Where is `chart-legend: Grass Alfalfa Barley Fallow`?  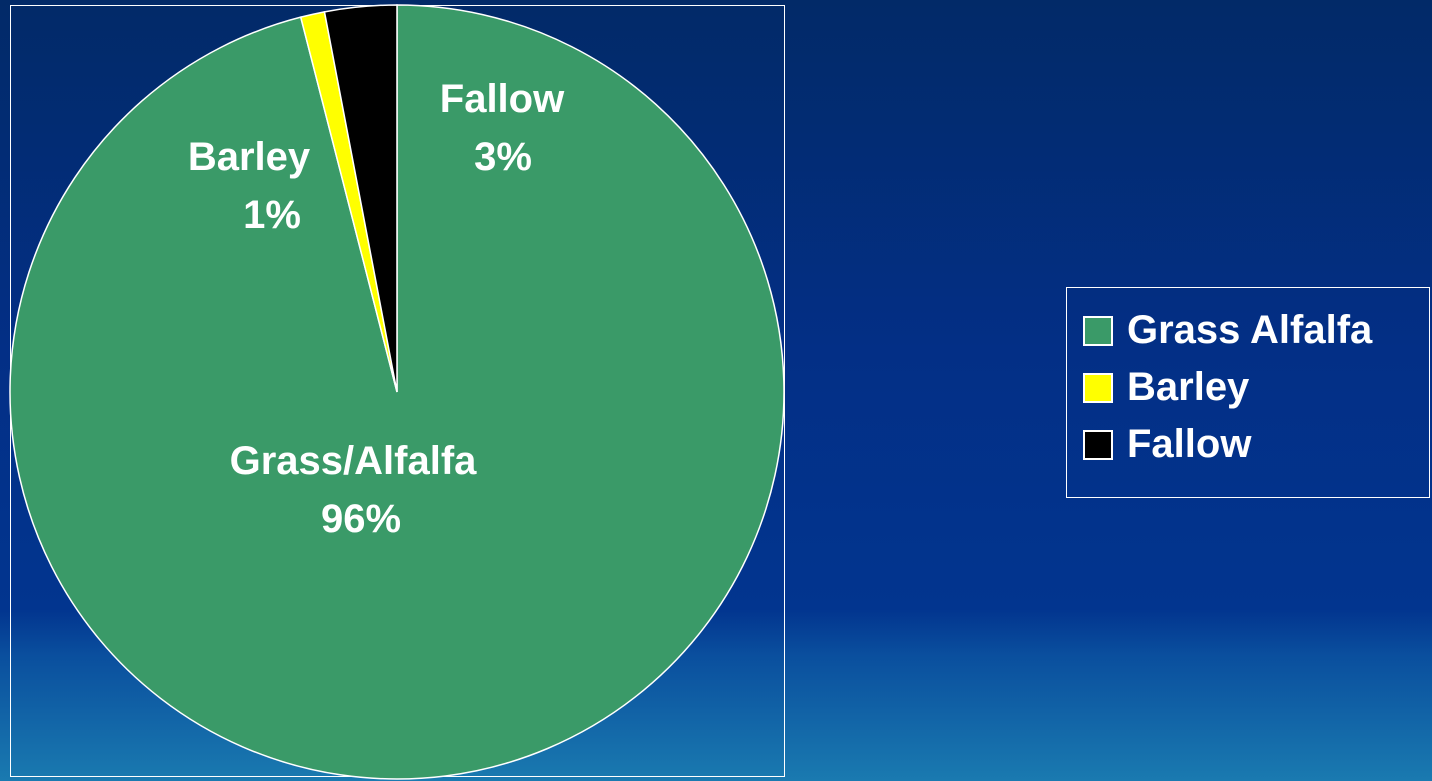 chart-legend: Grass Alfalfa Barley Fallow is located at coordinates (1248, 392).